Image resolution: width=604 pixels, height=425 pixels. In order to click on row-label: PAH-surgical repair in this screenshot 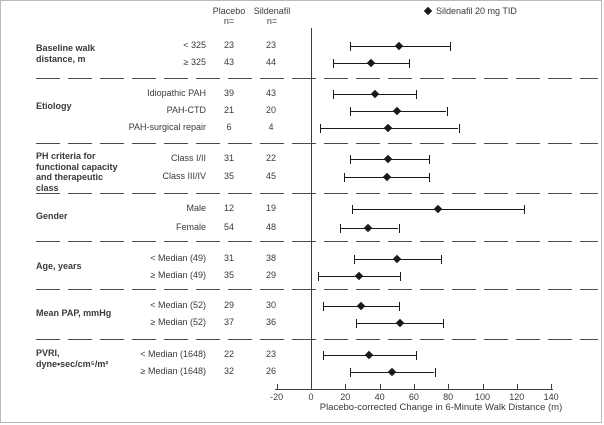, I will do `click(167, 127)`.